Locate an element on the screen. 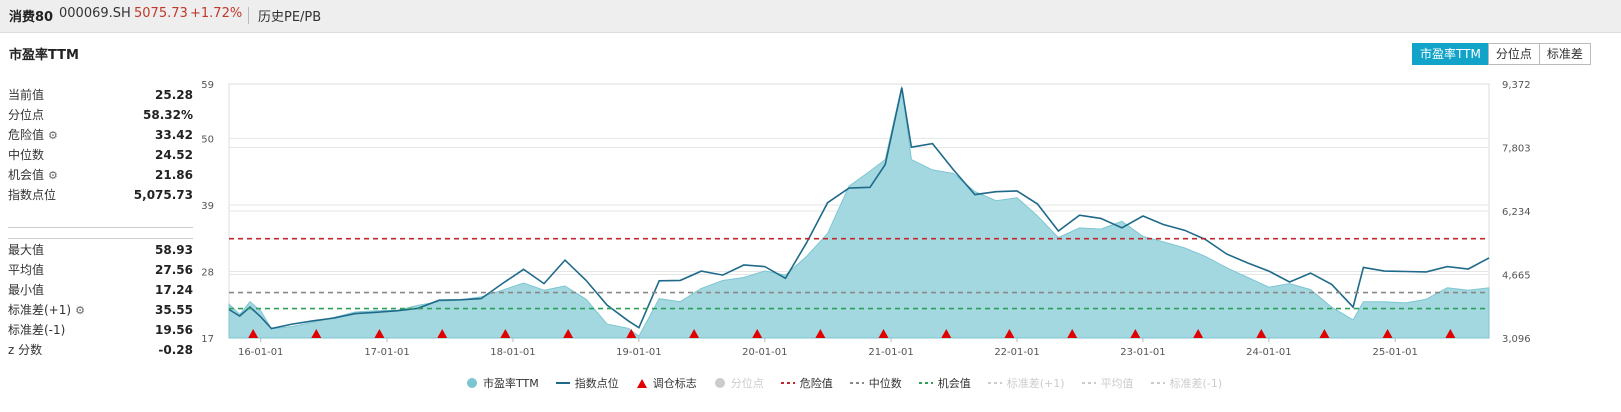 The width and height of the screenshot is (1621, 412). legend-triangle-icon is located at coordinates (641, 383).